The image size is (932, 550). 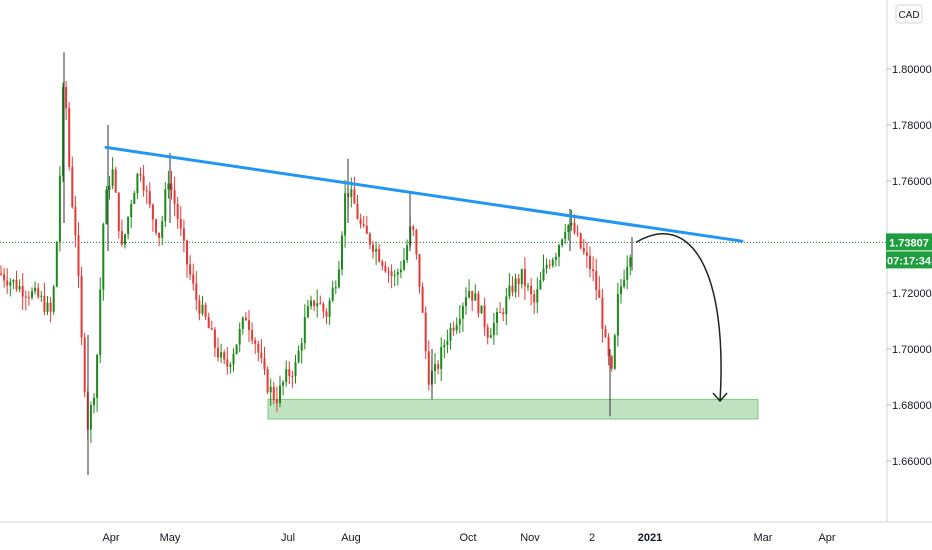 I want to click on price-badge-label: 1.73807, so click(x=909, y=243).